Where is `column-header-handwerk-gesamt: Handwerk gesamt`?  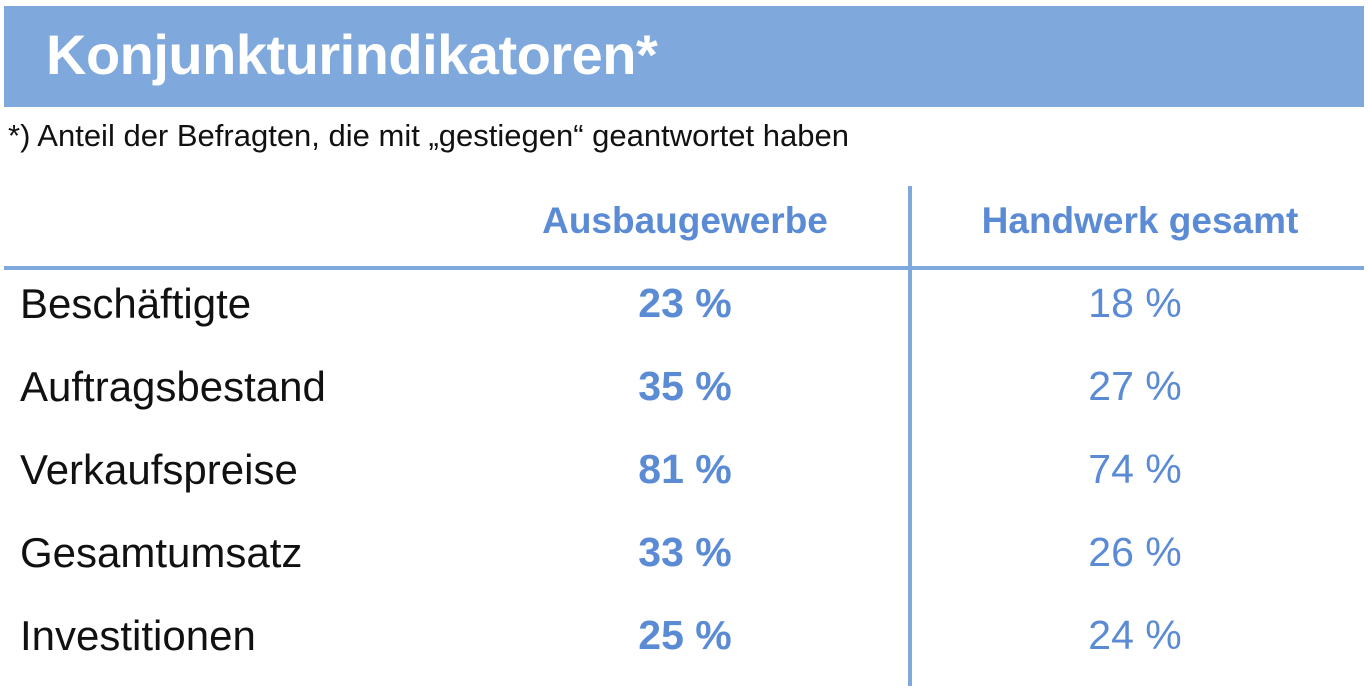
column-header-handwerk-gesamt: Handwerk gesamt is located at coordinates (1140, 220).